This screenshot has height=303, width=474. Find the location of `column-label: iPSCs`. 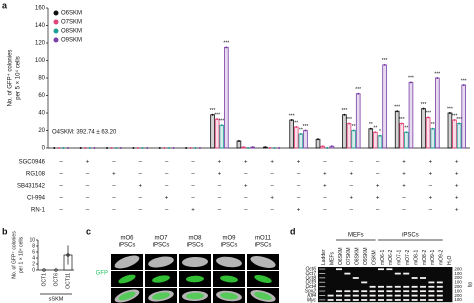

column-label: iPSCs is located at coordinates (161, 246).